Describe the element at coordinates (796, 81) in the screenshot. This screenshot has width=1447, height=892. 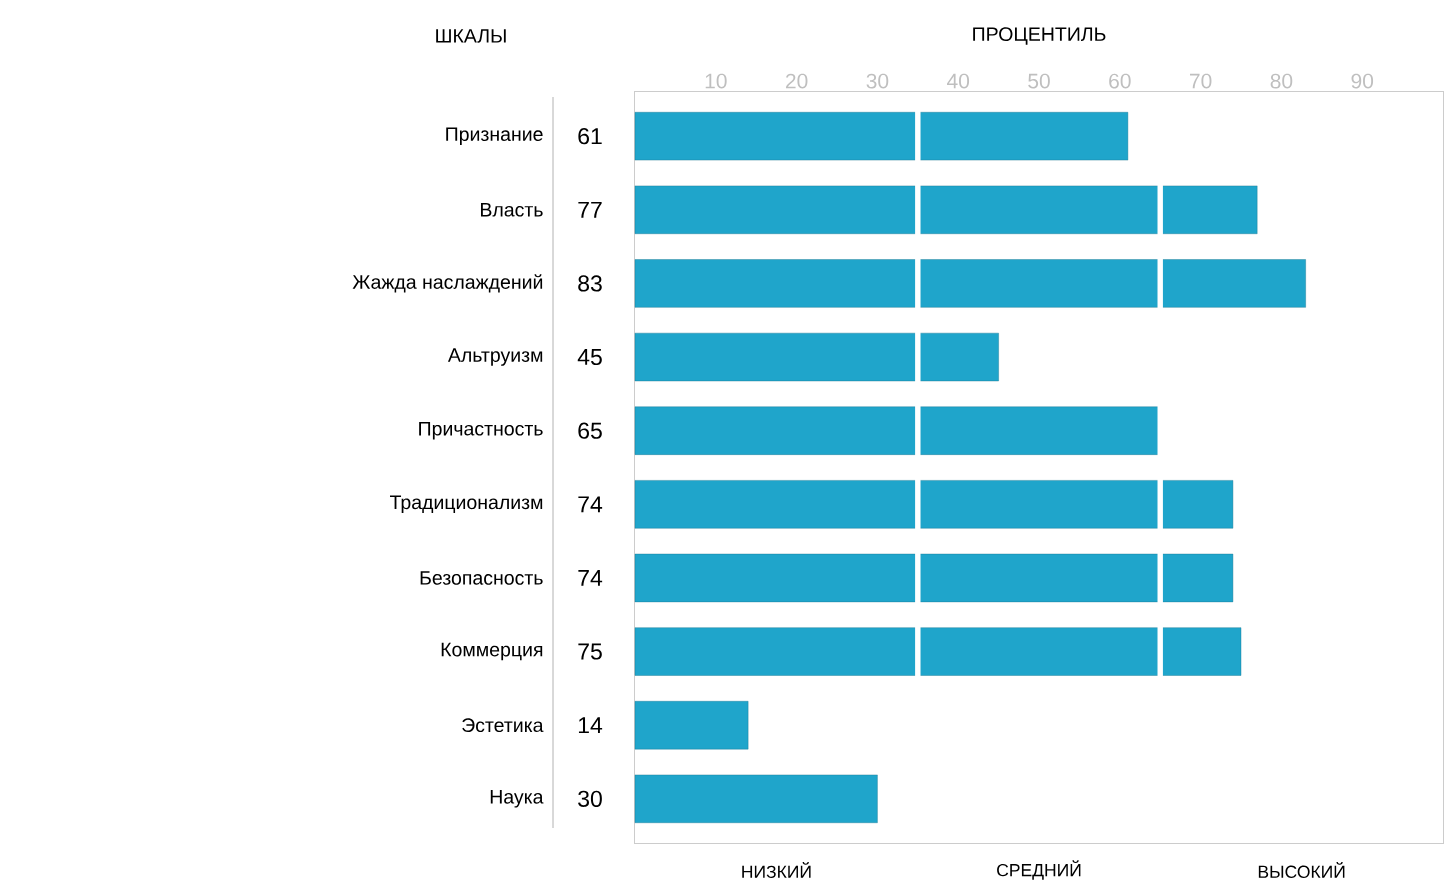
I see `x-tick-label: 20` at that location.